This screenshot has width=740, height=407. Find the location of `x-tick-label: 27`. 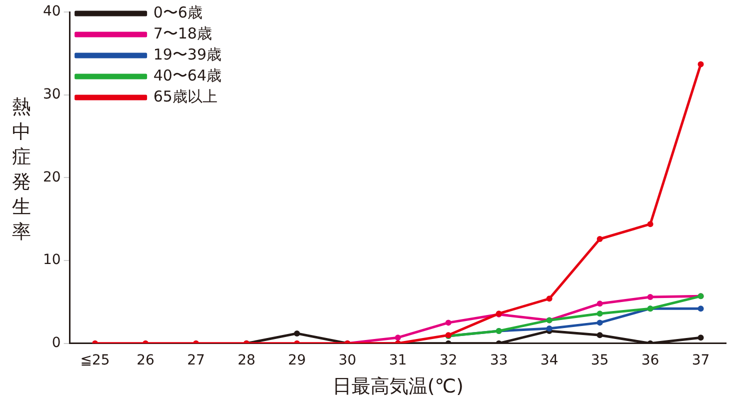

x-tick-label: 27 is located at coordinates (196, 360).